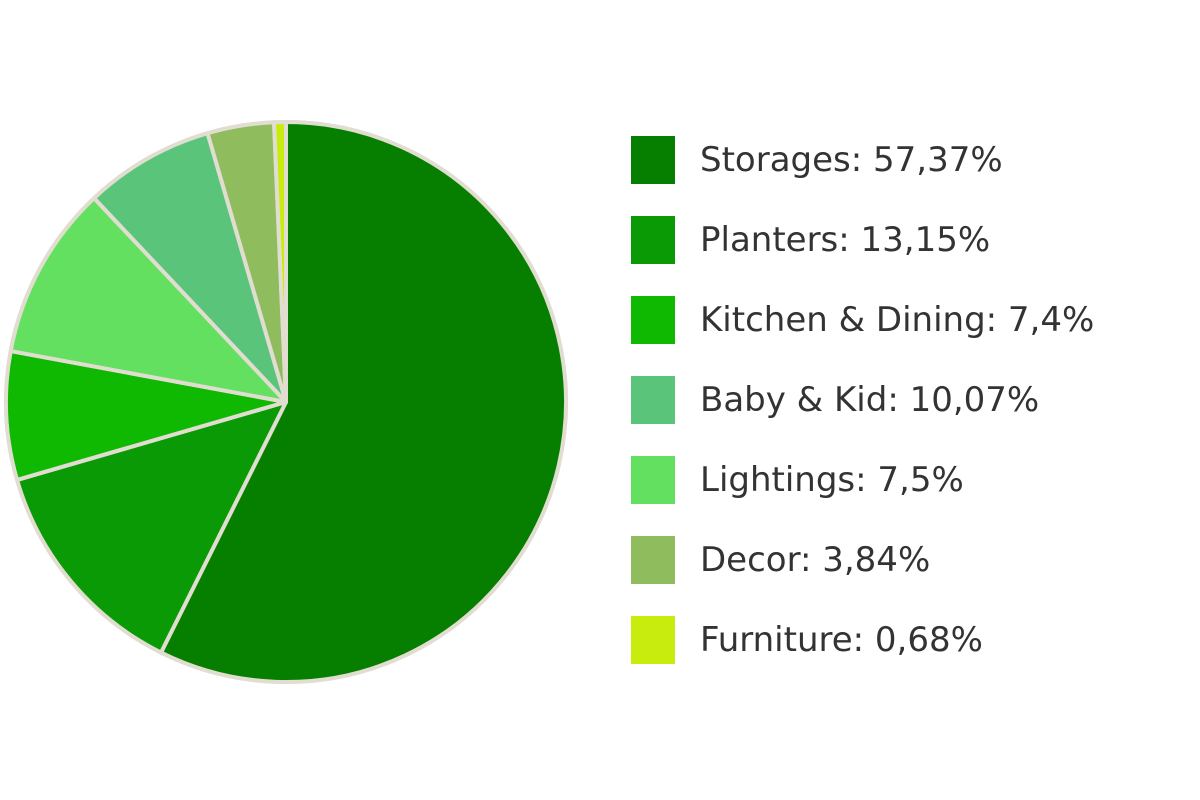 The height and width of the screenshot is (800, 1200). Describe the element at coordinates (869, 400) in the screenshot. I see `legend-label-baby-and-kid: Baby & Kid: 10,07%` at that location.